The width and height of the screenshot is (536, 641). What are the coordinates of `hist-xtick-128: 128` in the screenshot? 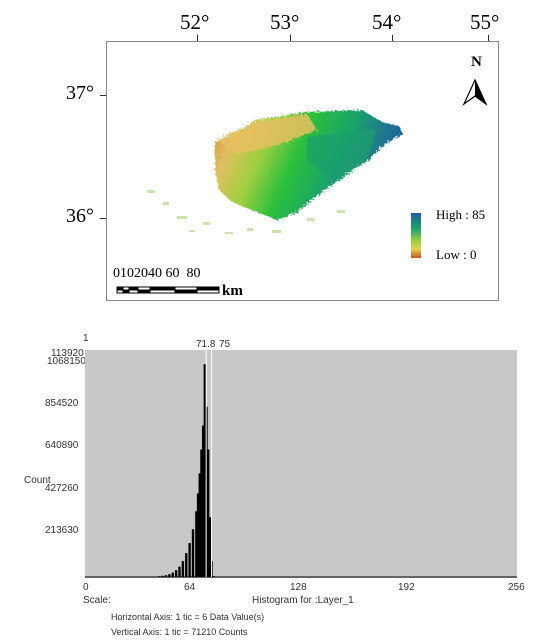 It's located at (298, 587).